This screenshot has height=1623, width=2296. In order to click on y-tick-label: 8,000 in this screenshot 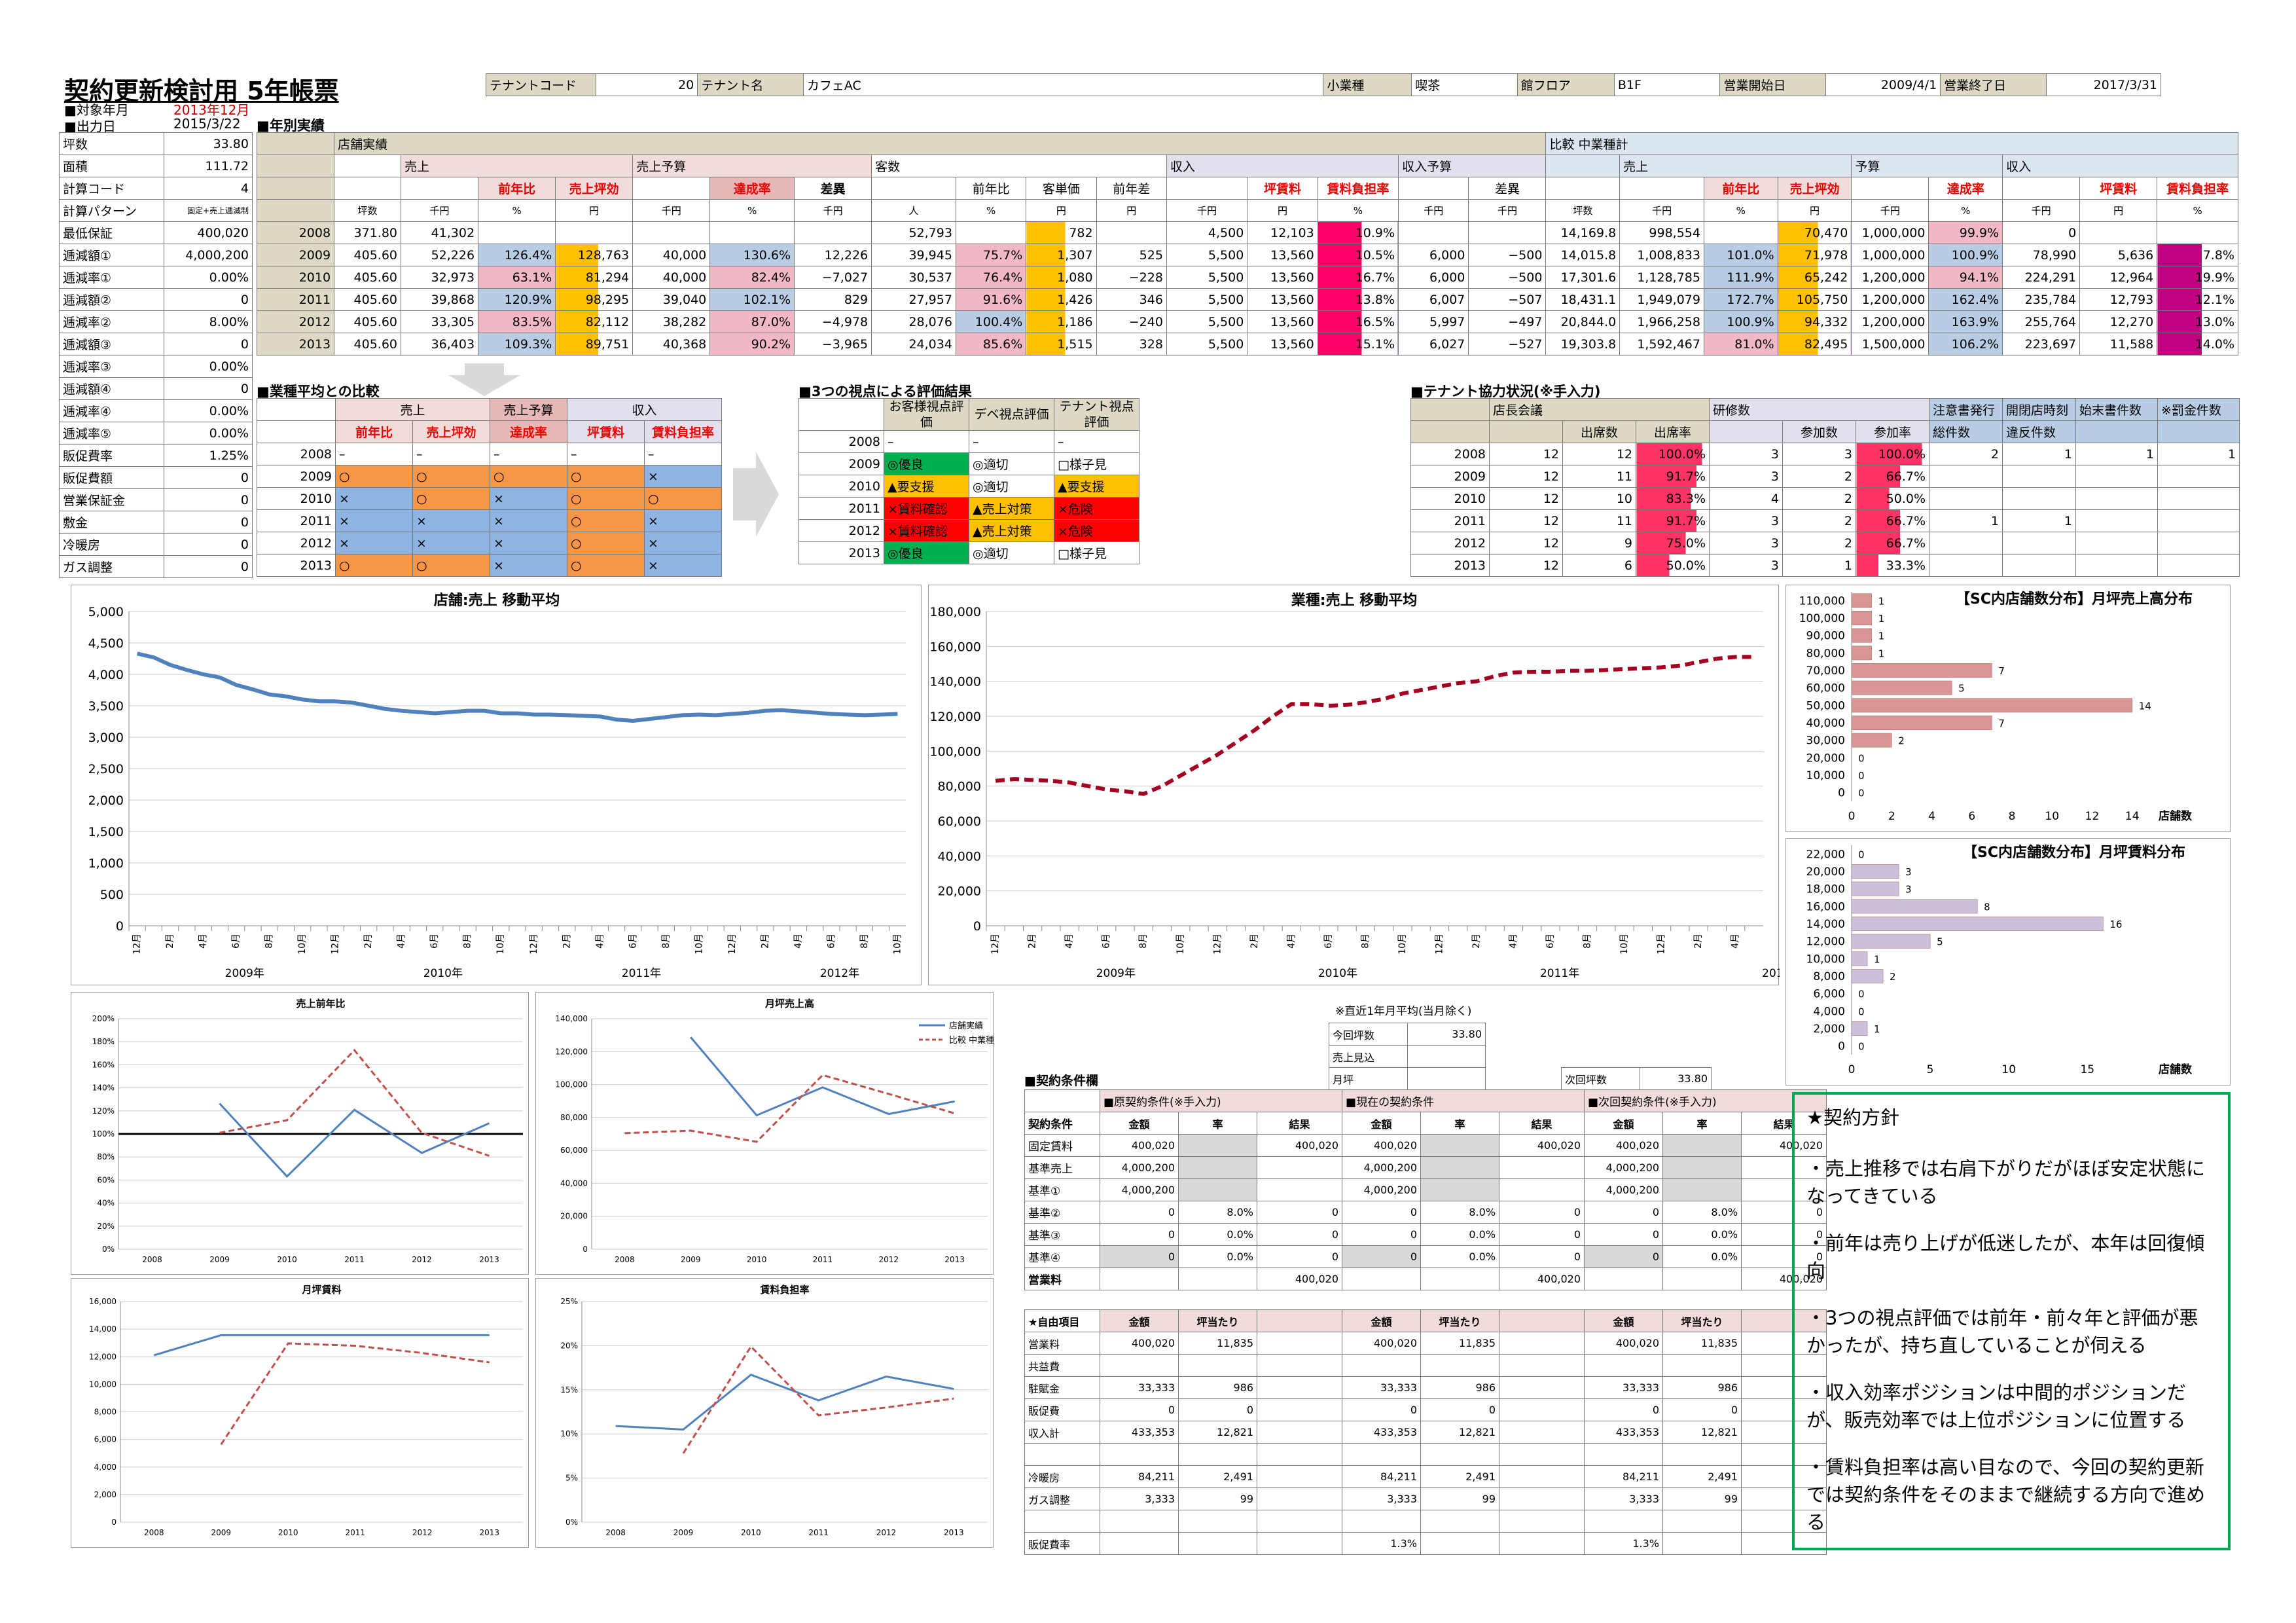, I will do `click(105, 1412)`.